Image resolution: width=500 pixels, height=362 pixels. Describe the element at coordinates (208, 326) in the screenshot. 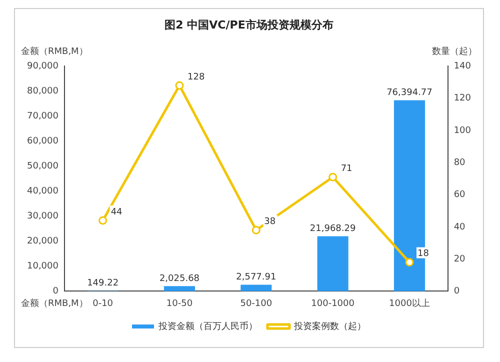

I see `legend-label: 投资金额（百万人民币）` at that location.